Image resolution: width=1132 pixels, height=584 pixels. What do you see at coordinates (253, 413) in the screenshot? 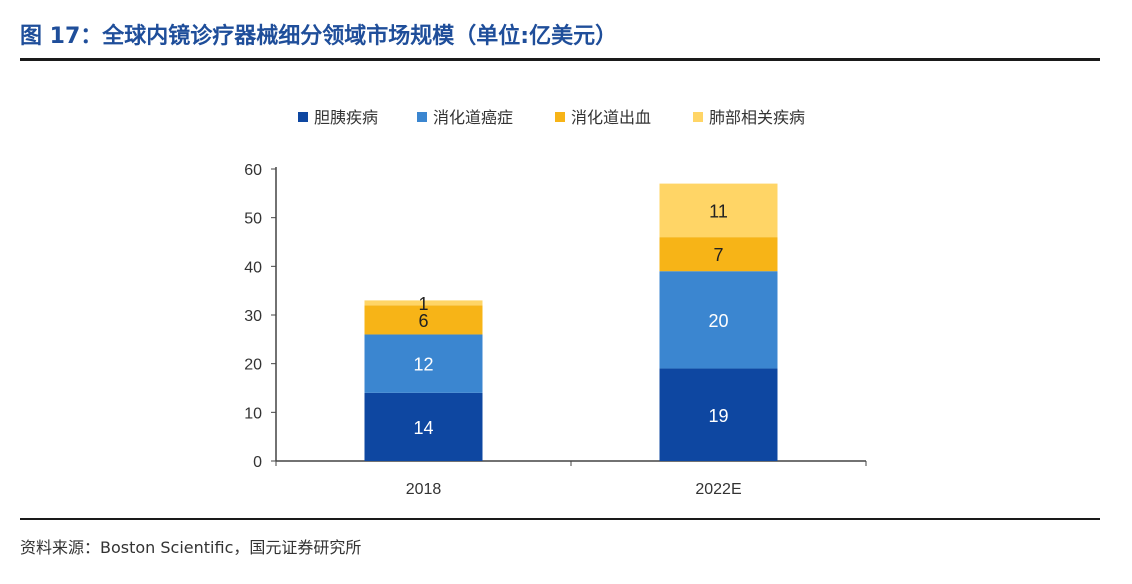
I see `y-tick-label: 10` at bounding box center [253, 413].